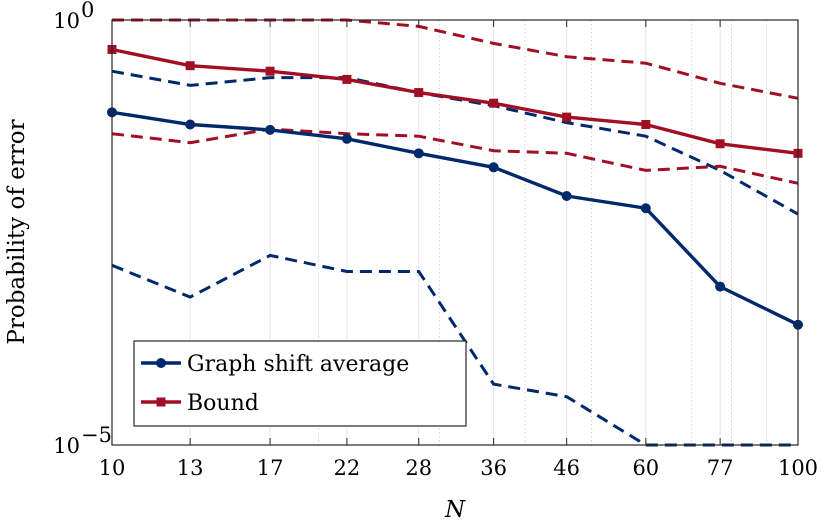 The height and width of the screenshot is (531, 822). What do you see at coordinates (347, 468) in the screenshot?
I see `x-tick-label: 22` at bounding box center [347, 468].